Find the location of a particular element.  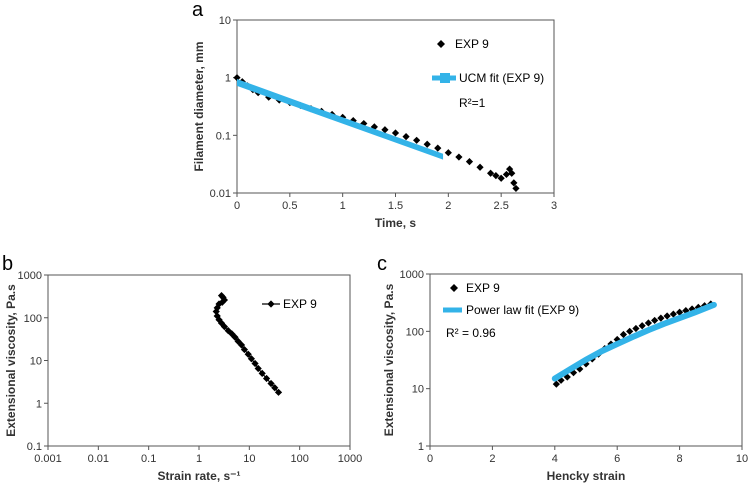

x-tick-label: 2.5 is located at coordinates (501, 206).